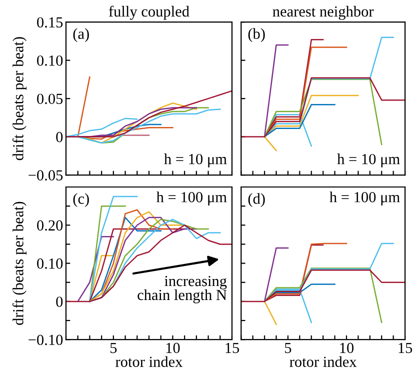 The image size is (415, 374). What do you see at coordinates (81, 35) in the screenshot?
I see `annotation: (a)` at bounding box center [81, 35].